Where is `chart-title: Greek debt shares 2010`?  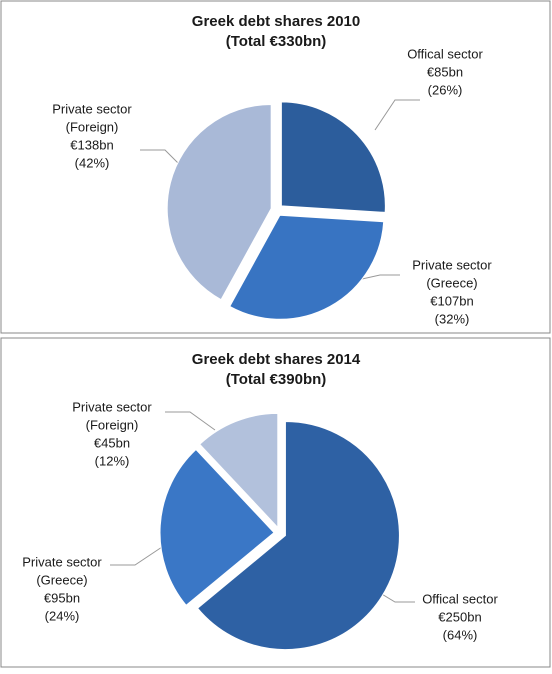
chart-title: Greek debt shares 2010 is located at coordinates (276, 21).